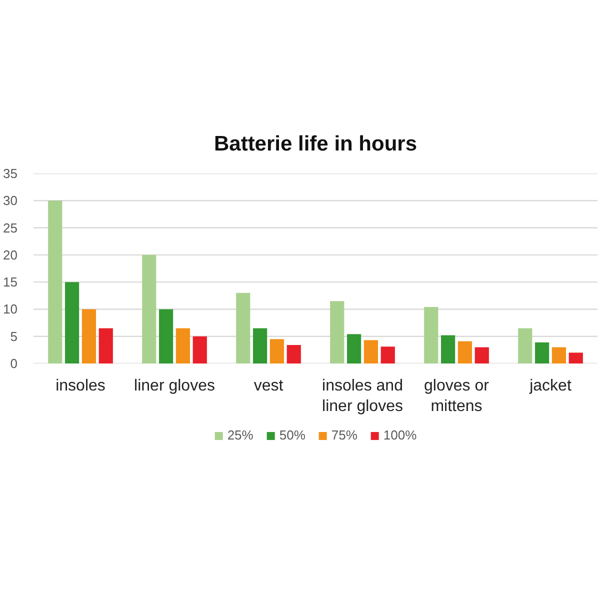 This screenshot has height=600, width=600. Describe the element at coordinates (10, 228) in the screenshot. I see `y-tick-label: 25` at that location.